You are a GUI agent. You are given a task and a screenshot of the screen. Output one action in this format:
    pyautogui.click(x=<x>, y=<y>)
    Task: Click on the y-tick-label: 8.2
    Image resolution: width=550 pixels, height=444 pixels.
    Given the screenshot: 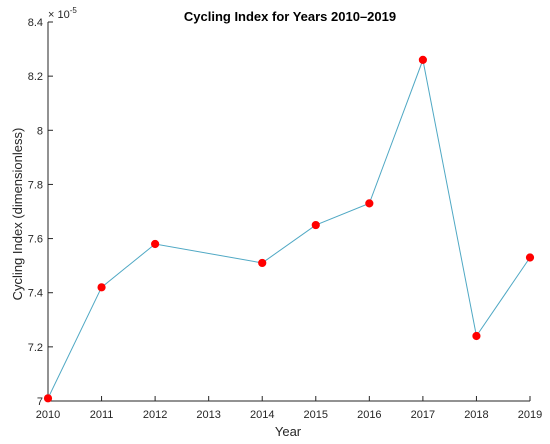 What is the action you would take?
    pyautogui.click(x=35, y=77)
    